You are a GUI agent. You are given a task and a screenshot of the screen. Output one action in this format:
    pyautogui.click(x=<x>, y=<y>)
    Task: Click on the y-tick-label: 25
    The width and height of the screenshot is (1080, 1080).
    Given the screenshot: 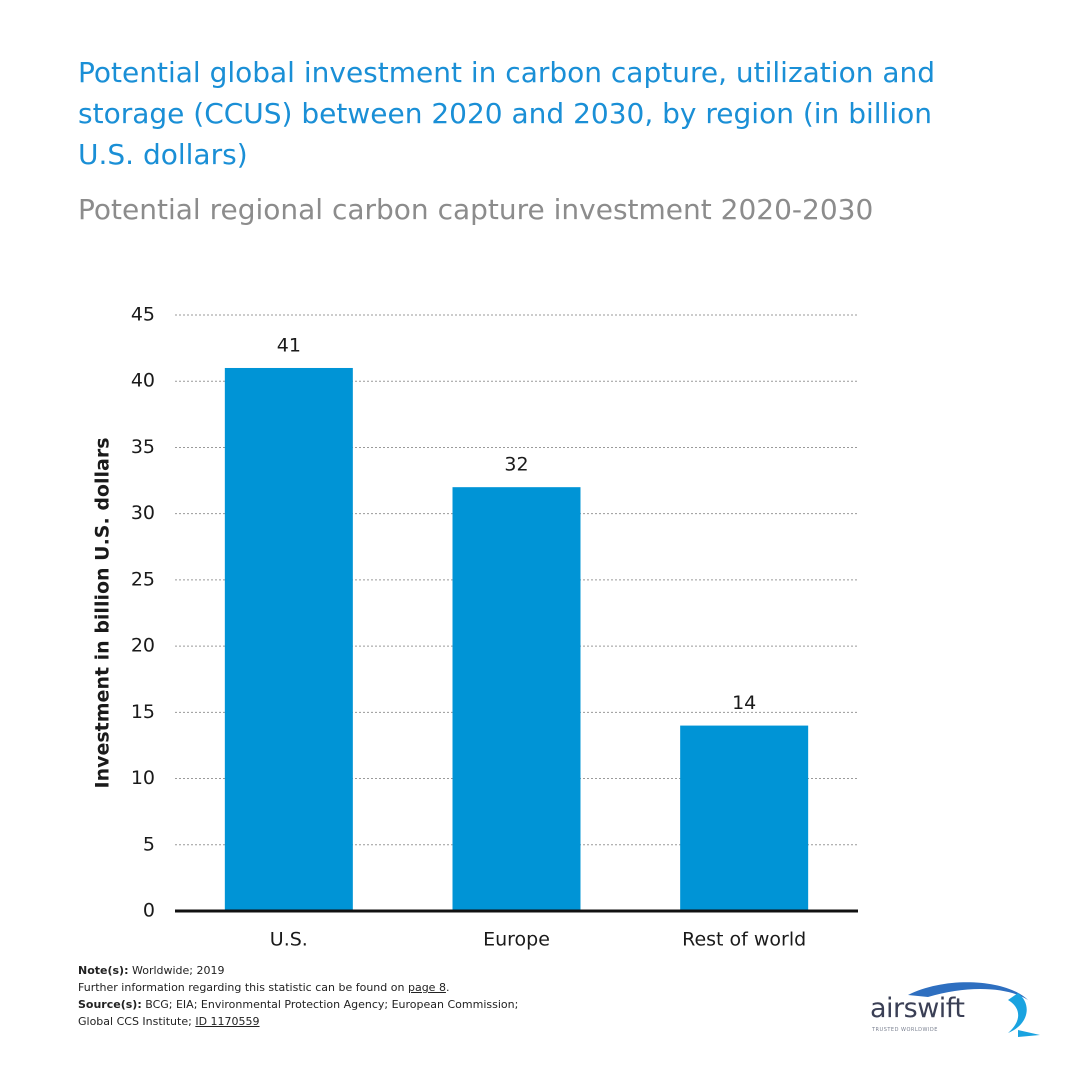 What is the action you would take?
    pyautogui.click(x=143, y=579)
    